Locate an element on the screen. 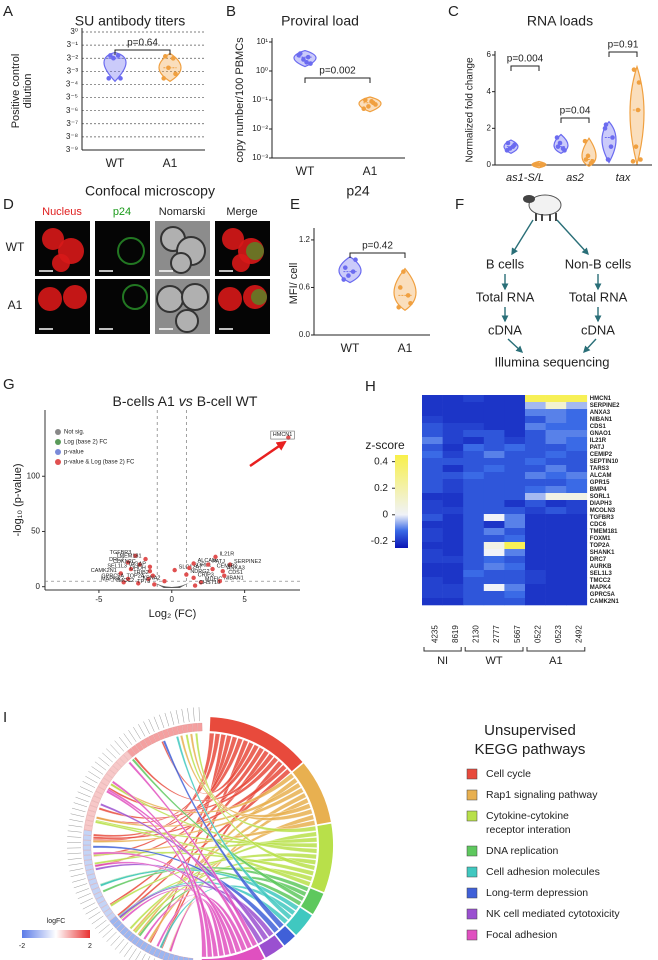 This screenshot has width=658, height=960. column-header: p24 is located at coordinates (122, 212).